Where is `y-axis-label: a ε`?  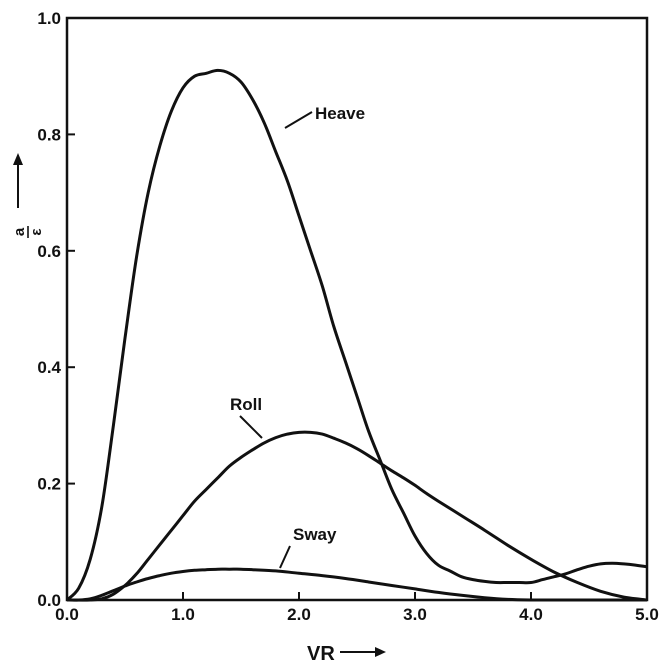 y-axis-label: a ε is located at coordinates (28, 232).